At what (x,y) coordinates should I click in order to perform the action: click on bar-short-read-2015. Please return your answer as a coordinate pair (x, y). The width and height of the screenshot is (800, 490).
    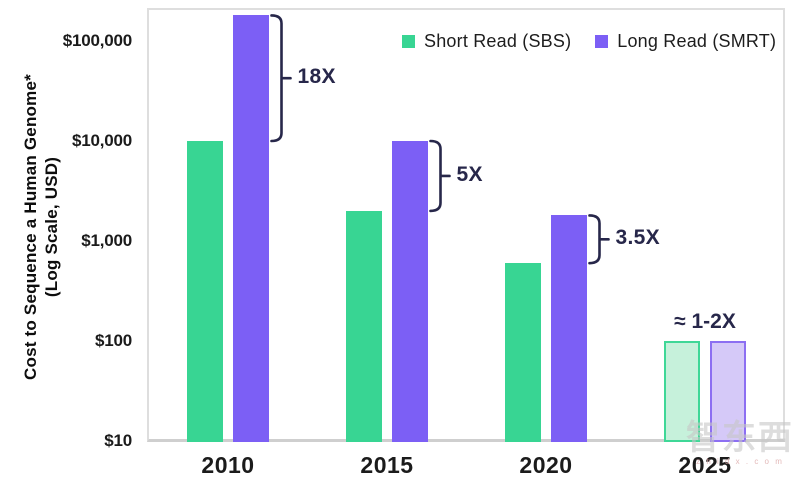
    Looking at the image, I should click on (364, 326).